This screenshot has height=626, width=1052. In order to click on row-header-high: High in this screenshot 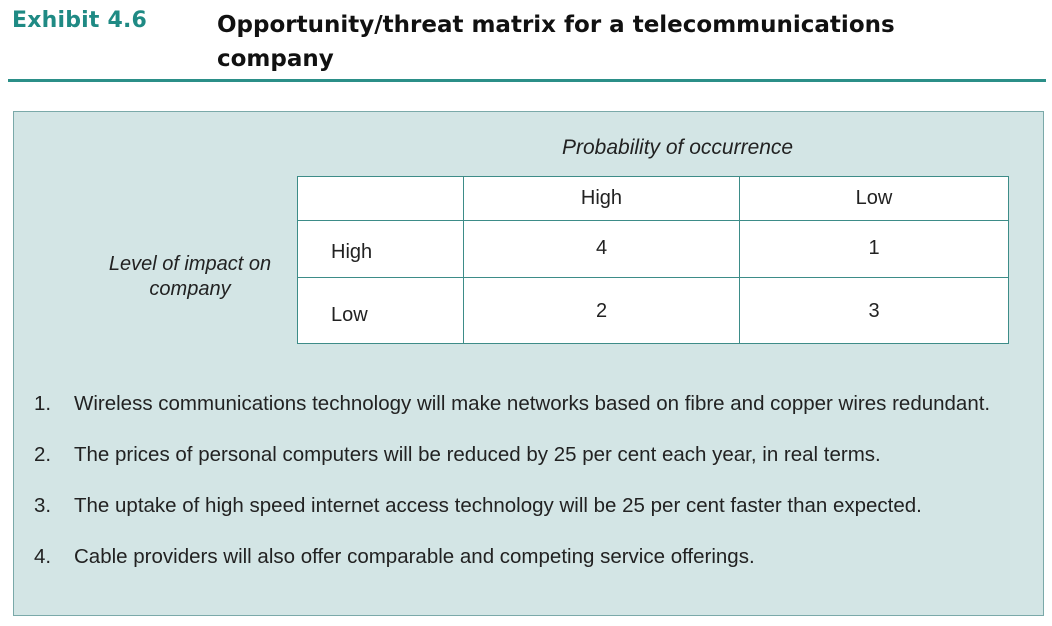, I will do `click(380, 249)`.